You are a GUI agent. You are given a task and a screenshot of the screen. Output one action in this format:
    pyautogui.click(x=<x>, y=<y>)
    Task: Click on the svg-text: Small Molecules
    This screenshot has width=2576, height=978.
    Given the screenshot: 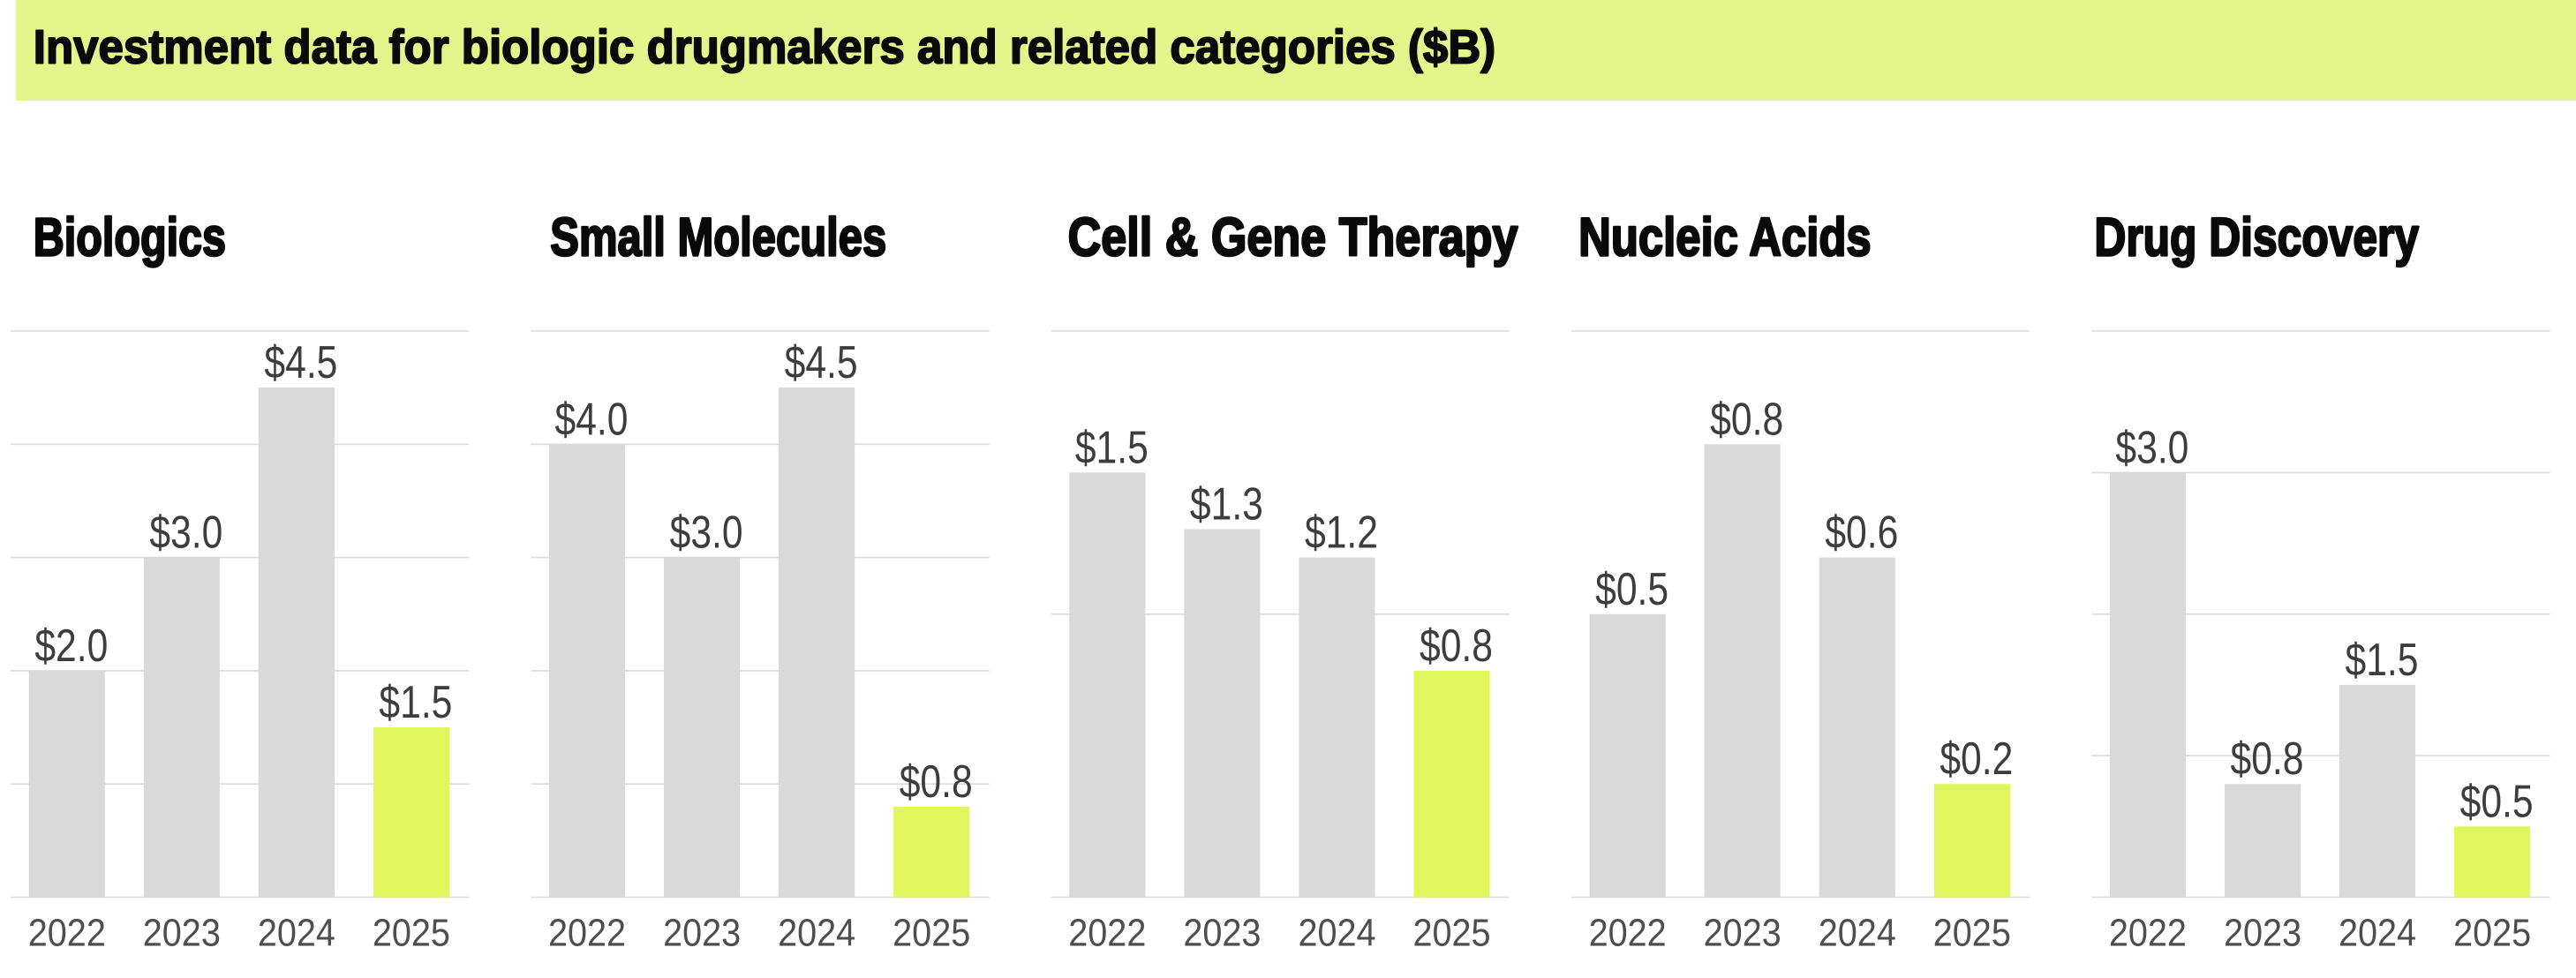 What is the action you would take?
    pyautogui.click(x=718, y=237)
    